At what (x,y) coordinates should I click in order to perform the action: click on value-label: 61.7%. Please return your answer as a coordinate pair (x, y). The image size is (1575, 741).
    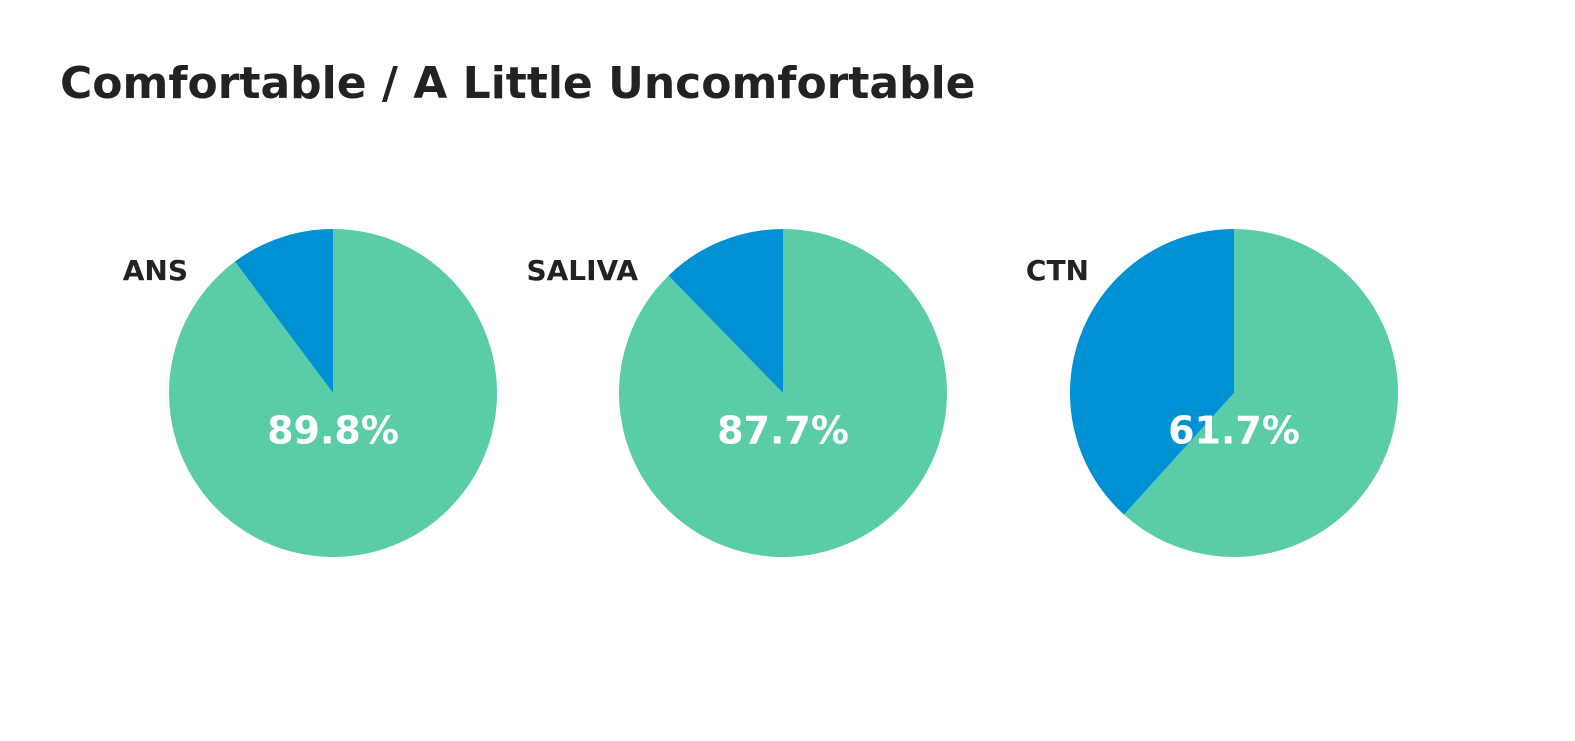
    Looking at the image, I should click on (1234, 431).